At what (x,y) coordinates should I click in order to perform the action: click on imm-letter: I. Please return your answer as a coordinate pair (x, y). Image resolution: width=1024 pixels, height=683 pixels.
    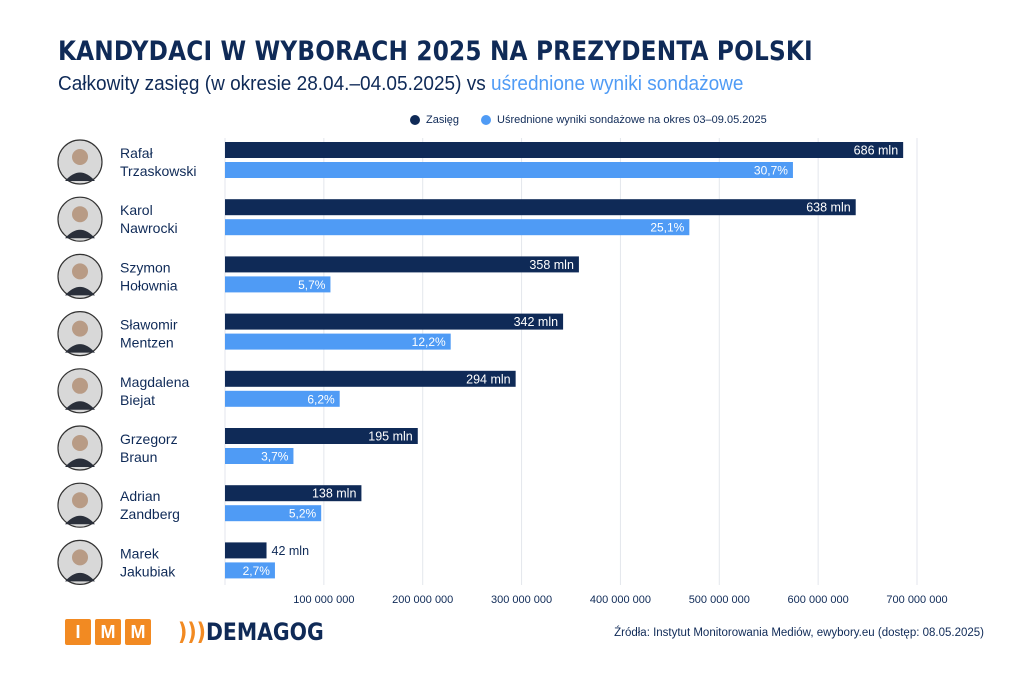
    Looking at the image, I should click on (78, 632).